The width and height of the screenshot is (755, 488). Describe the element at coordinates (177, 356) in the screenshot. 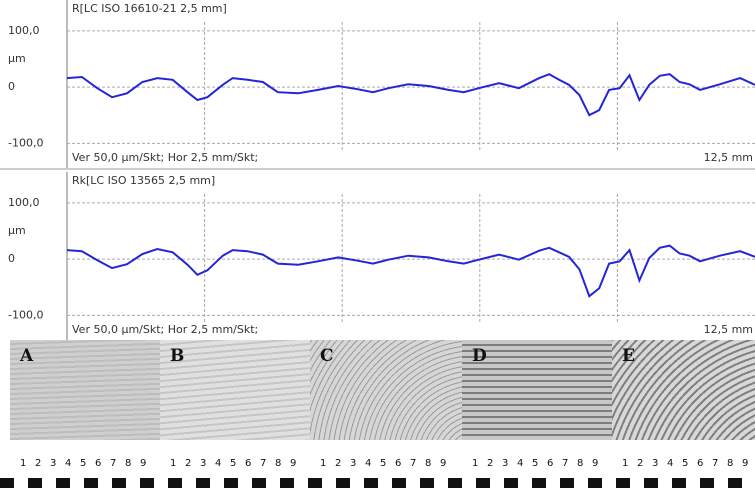

I see `panel-label: B` at that location.